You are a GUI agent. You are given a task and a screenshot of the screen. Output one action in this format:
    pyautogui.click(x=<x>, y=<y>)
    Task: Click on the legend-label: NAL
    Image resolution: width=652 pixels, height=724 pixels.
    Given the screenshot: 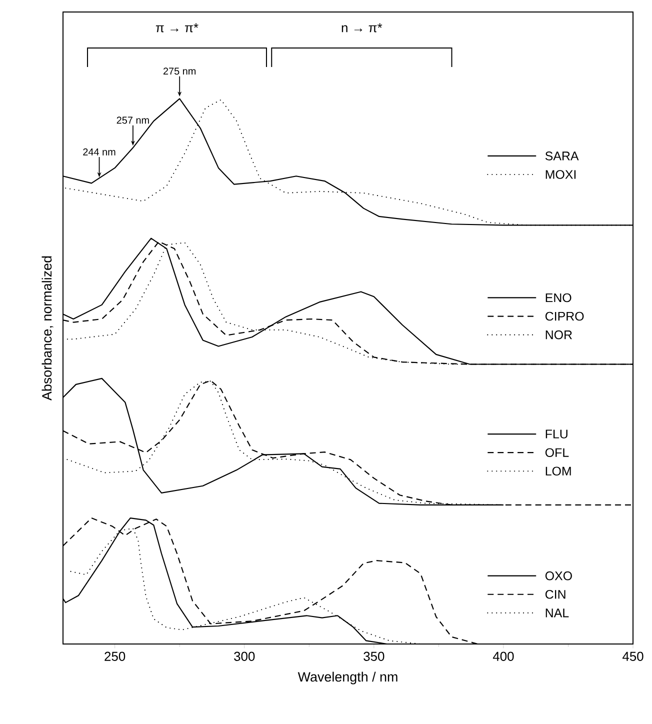 What is the action you would take?
    pyautogui.click(x=557, y=613)
    